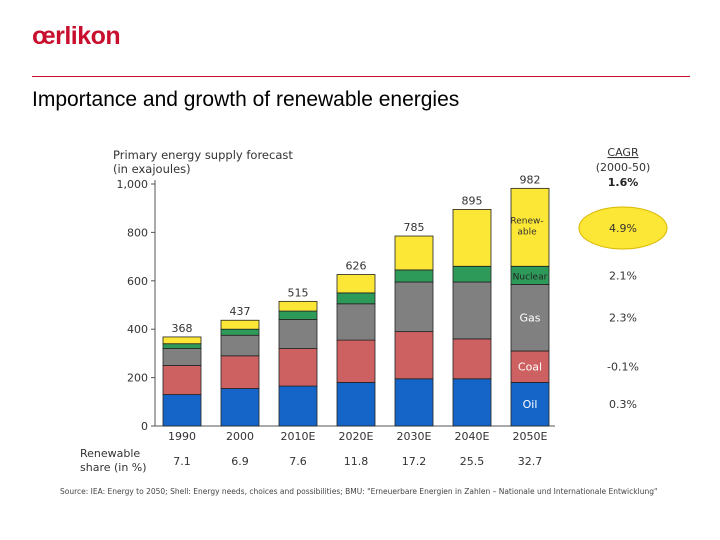 The width and height of the screenshot is (720, 540). What do you see at coordinates (298, 461) in the screenshot?
I see `renewable-share-value: 7.6` at bounding box center [298, 461].